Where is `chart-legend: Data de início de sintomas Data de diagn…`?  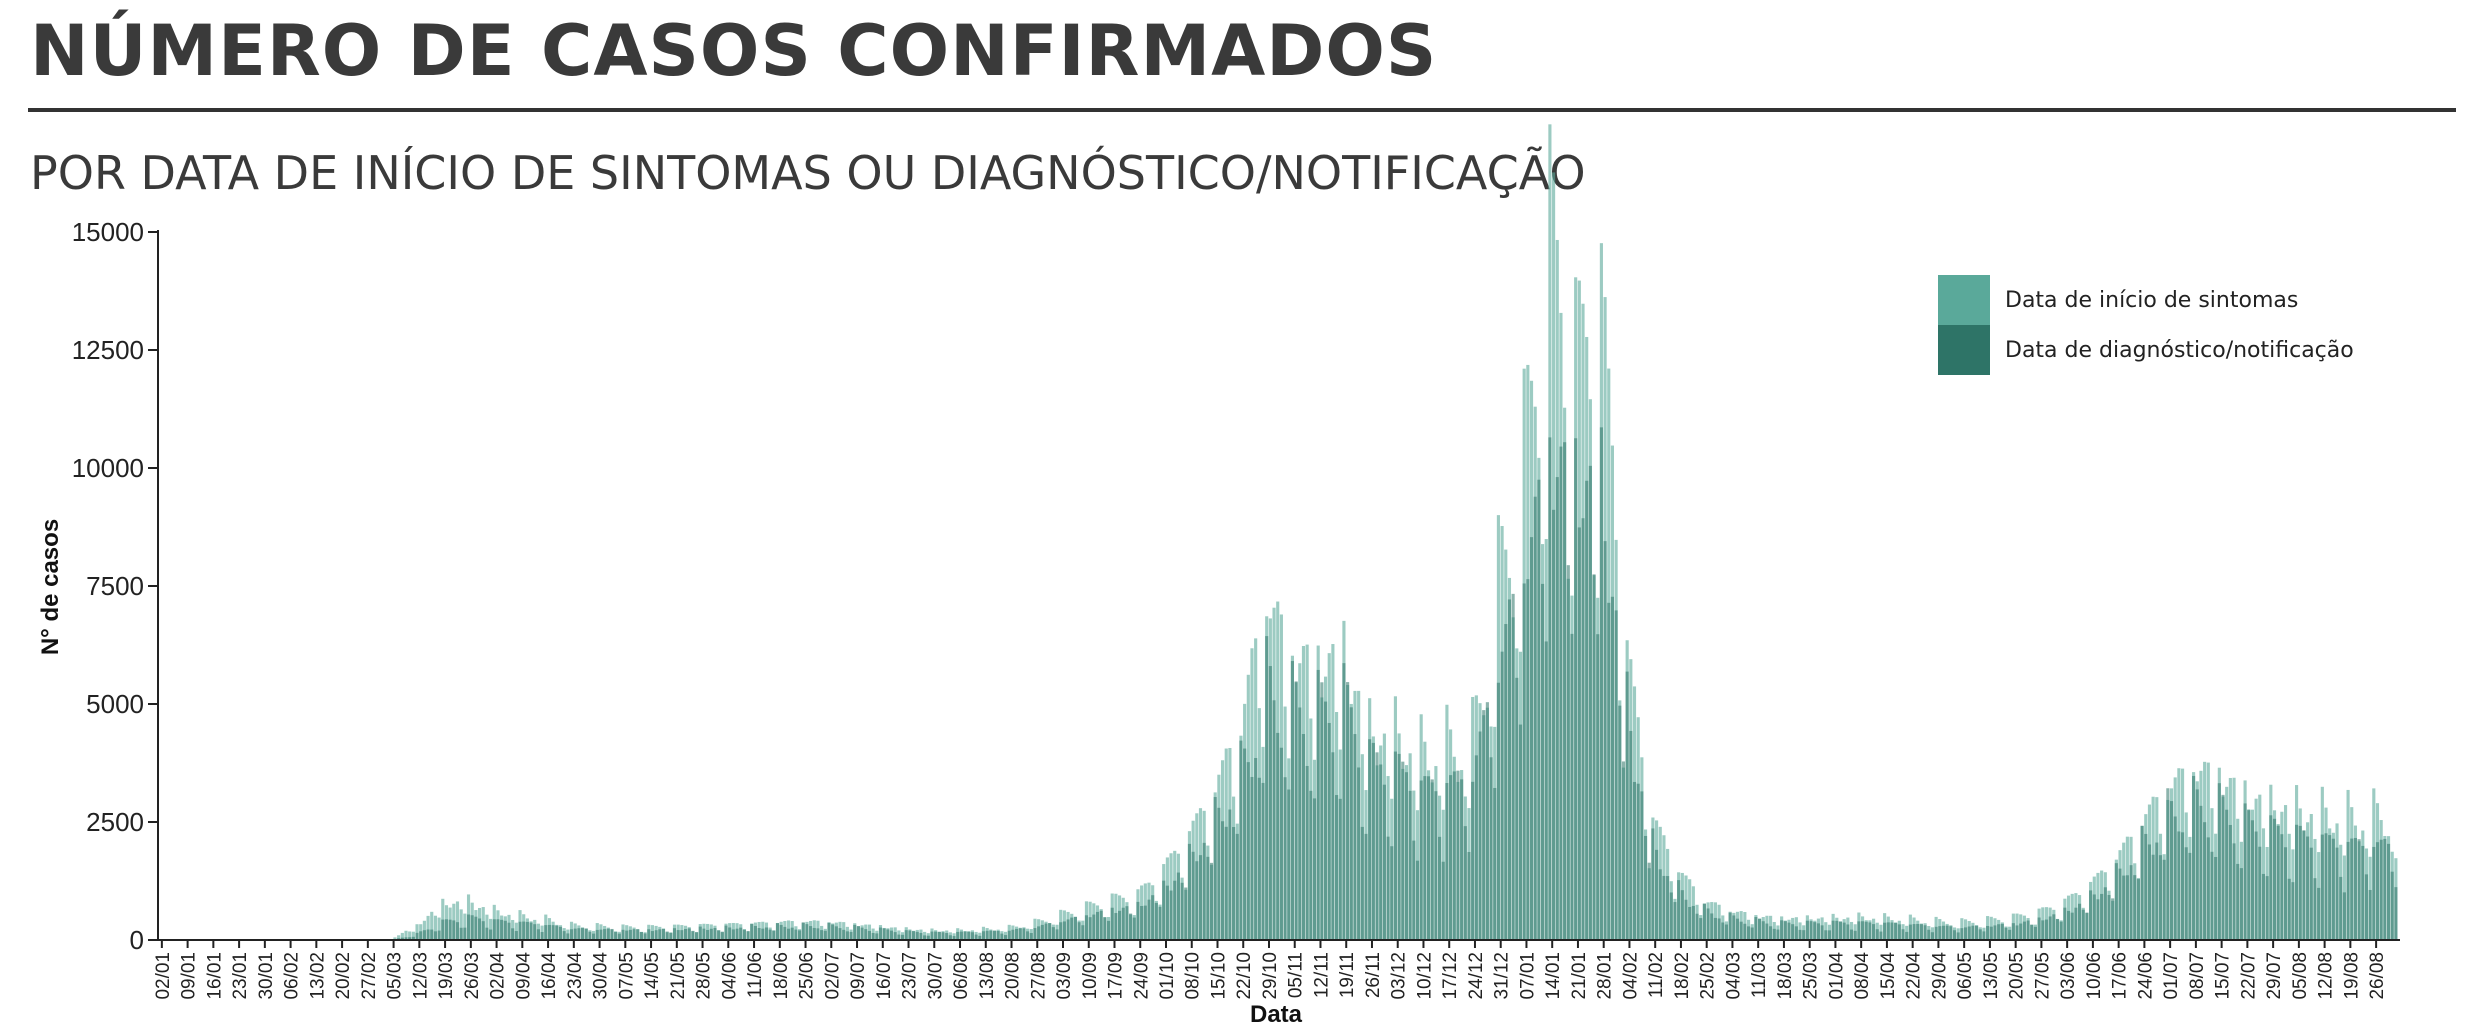
chart-legend: Data de início de sintomas Data de diagn… is located at coordinates (2146, 325).